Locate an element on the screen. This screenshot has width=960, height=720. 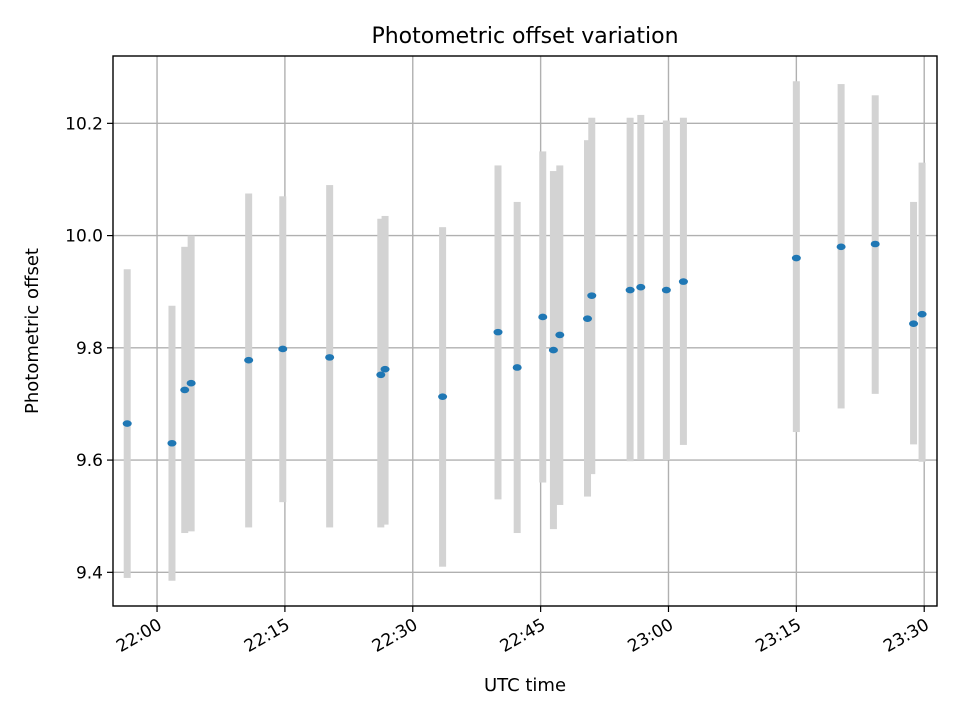
chart-title: Photometric offset variation is located at coordinates (524, 36).